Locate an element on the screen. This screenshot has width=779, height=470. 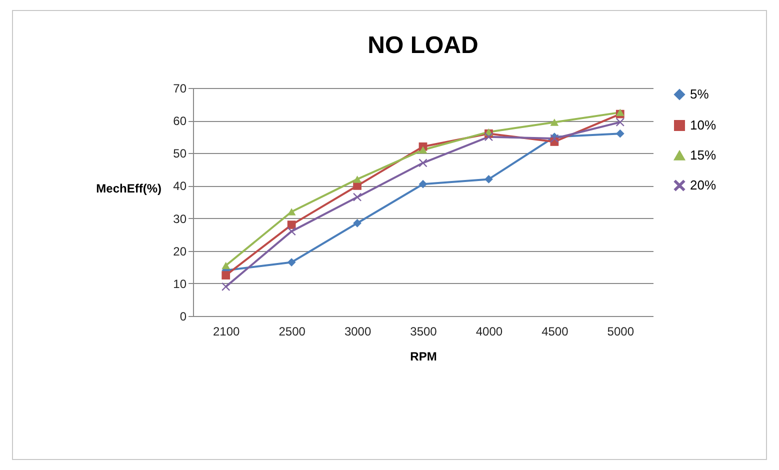
y-tick-label: 60 is located at coordinates (180, 121).